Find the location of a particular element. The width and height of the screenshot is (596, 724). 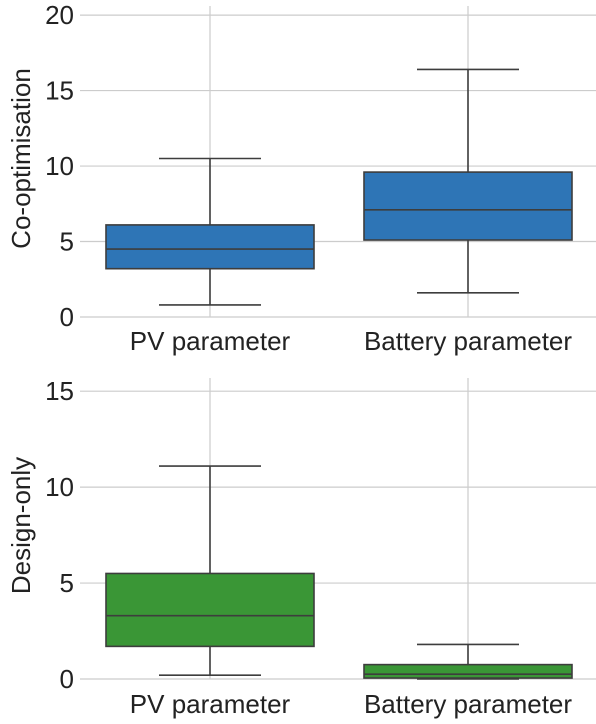

y-axis-title: Design-only is located at coordinates (21, 525).